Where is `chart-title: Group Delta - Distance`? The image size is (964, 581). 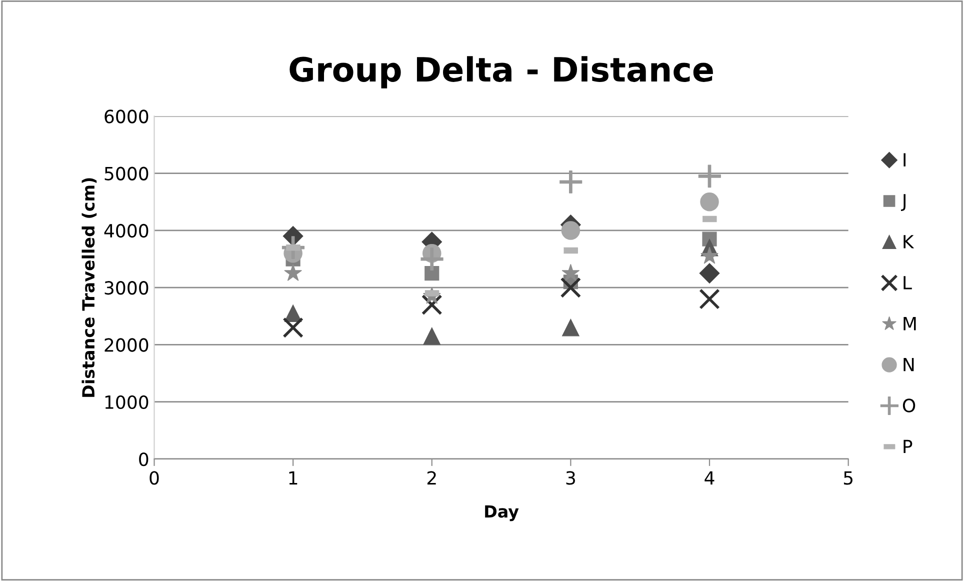 chart-title: Group Delta - Distance is located at coordinates (501, 72).